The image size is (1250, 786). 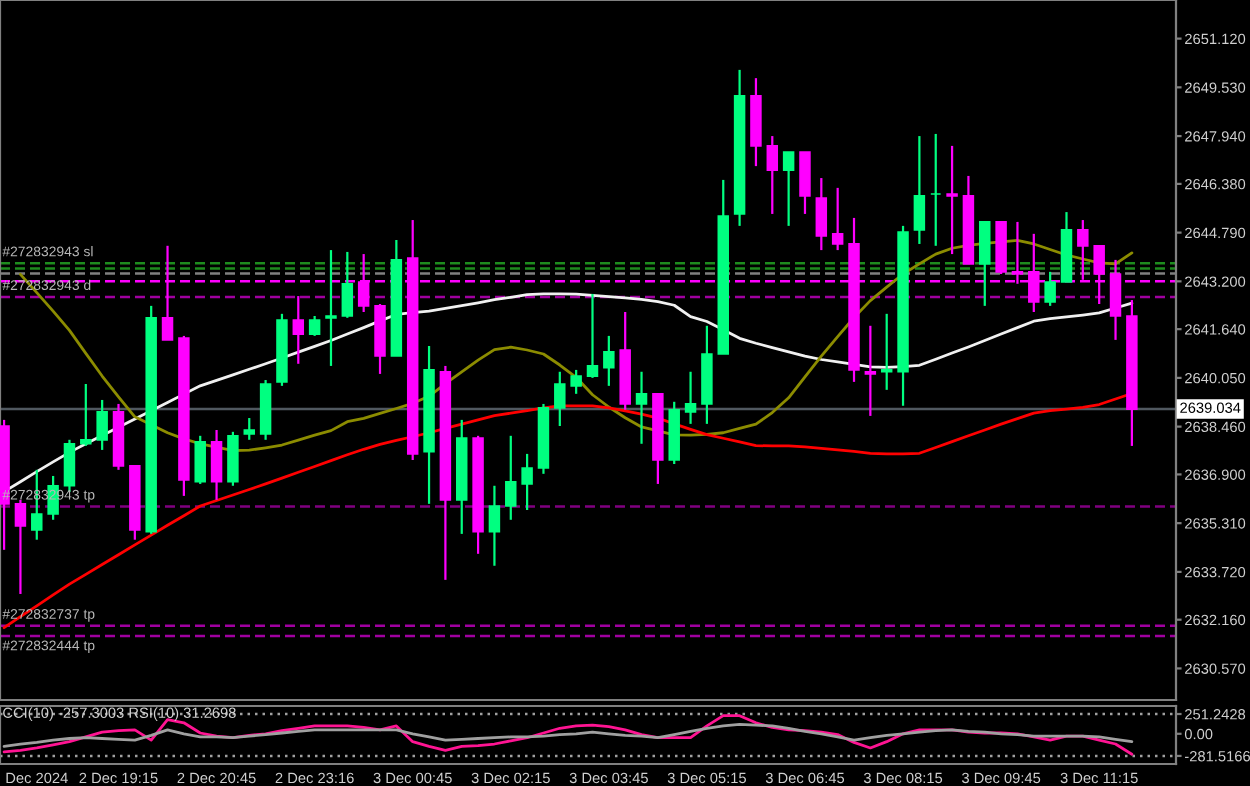 What do you see at coordinates (568, 735) in the screenshot?
I see `line-series` at bounding box center [568, 735].